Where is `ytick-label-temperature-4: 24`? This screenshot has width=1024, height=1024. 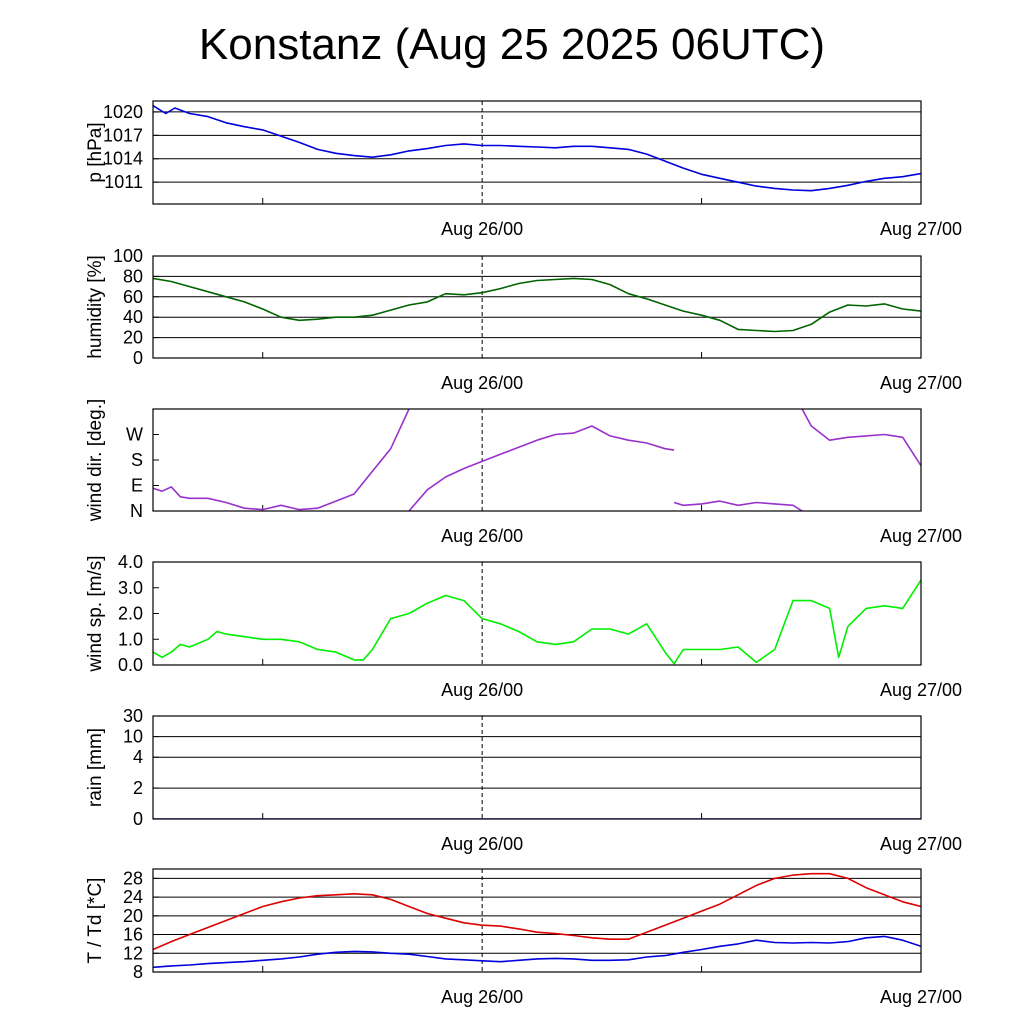
ytick-label-temperature-4: 24 is located at coordinates (133, 897).